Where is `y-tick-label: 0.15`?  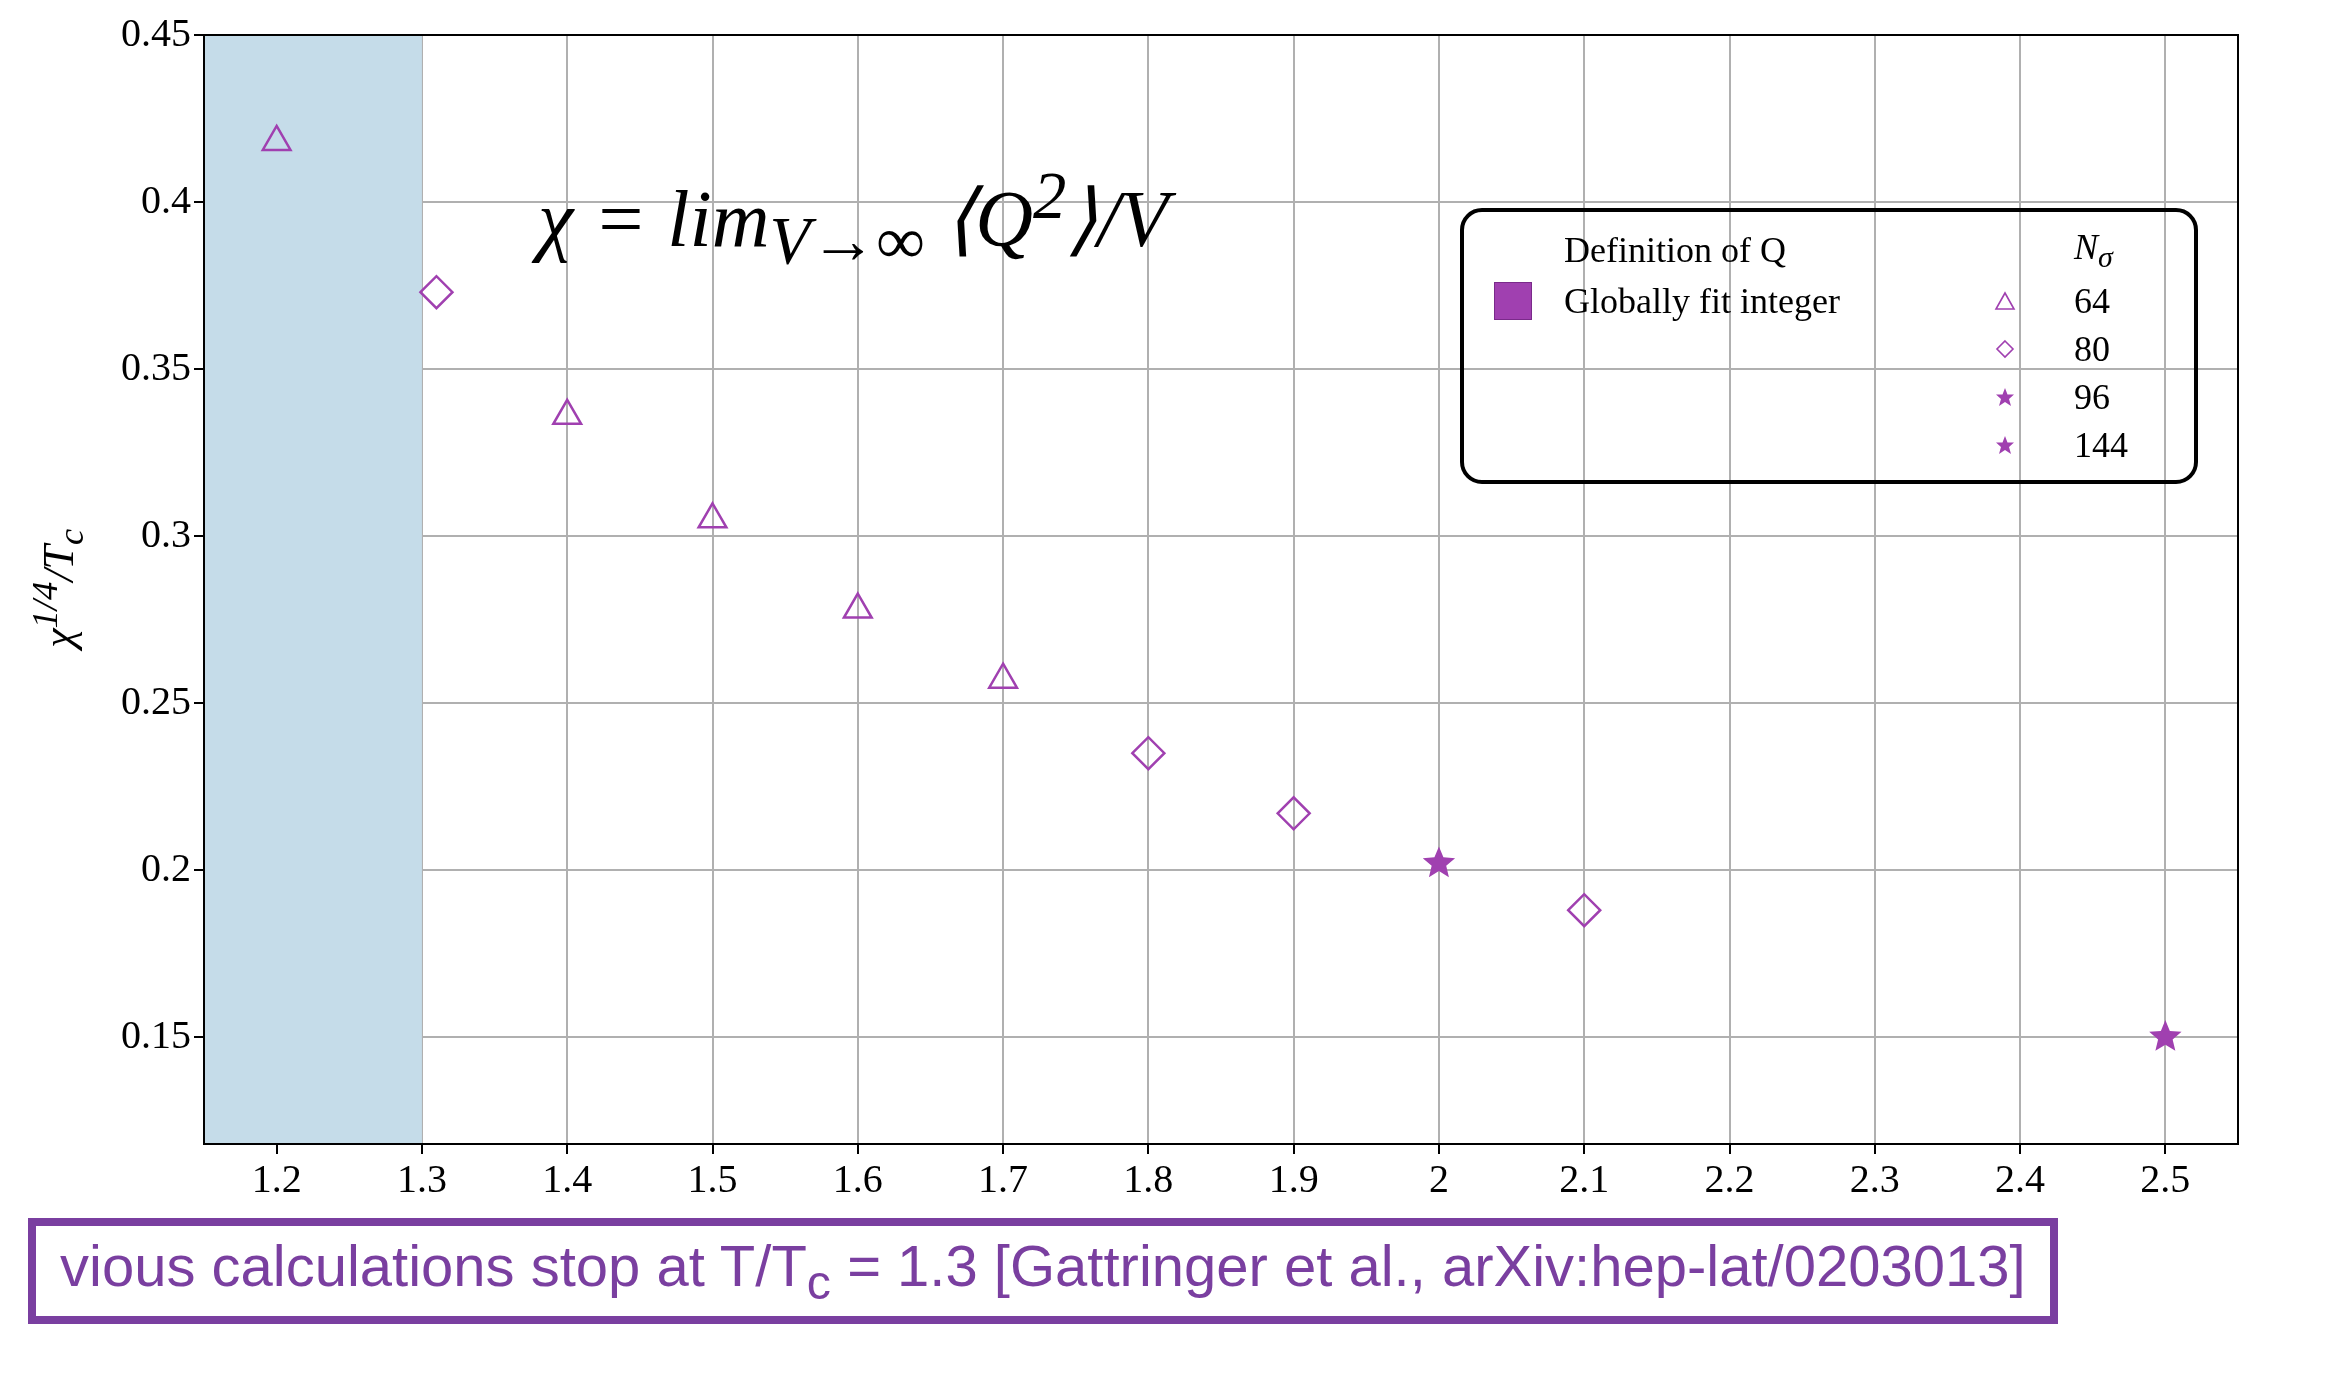 y-tick-label: 0.15 is located at coordinates (156, 1034).